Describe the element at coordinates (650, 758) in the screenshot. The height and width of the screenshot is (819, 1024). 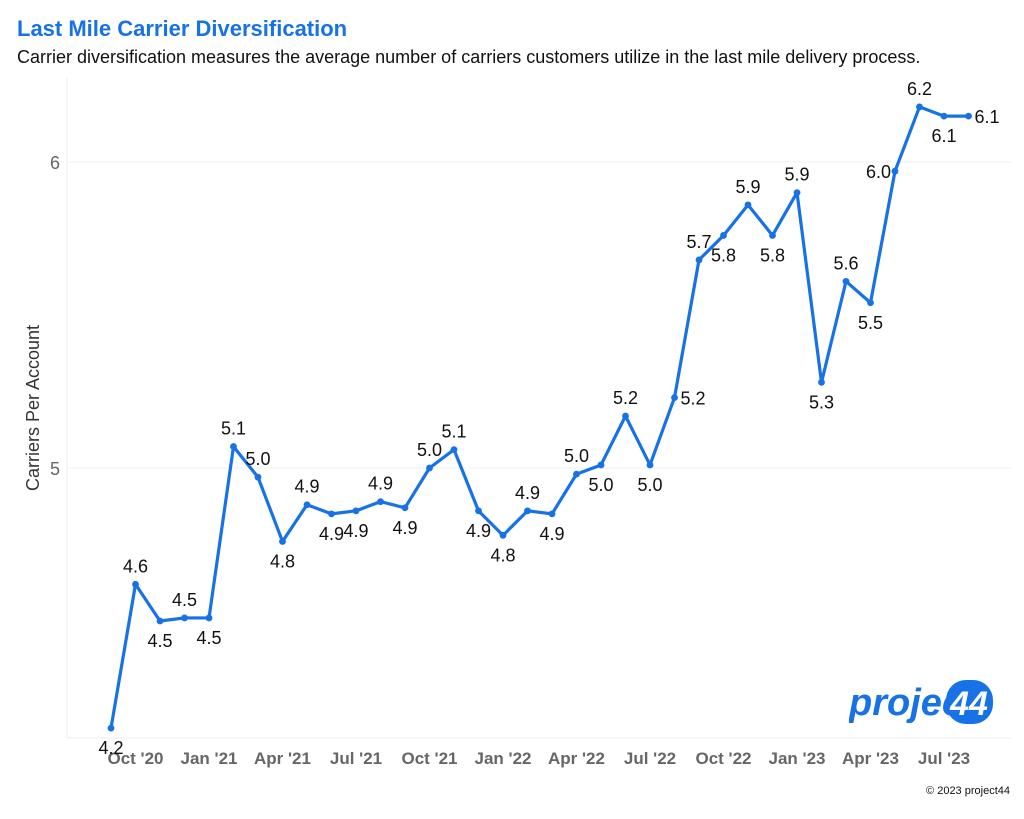
I see `x-tick-label: Jul '22` at that location.